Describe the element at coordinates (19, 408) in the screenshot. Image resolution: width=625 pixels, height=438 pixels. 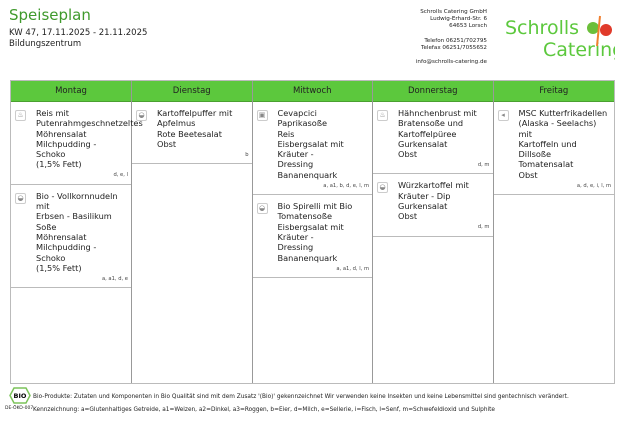
I see `bio-code: DE-ÖKO-007` at that location.